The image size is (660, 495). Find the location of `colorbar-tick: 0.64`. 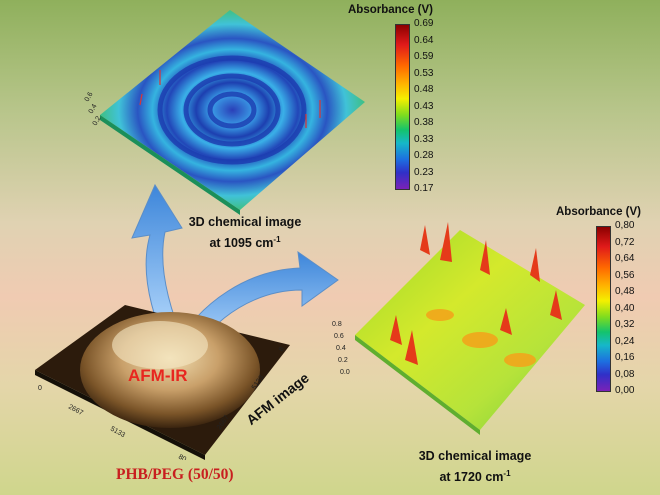

colorbar-tick: 0.64 is located at coordinates (424, 40).